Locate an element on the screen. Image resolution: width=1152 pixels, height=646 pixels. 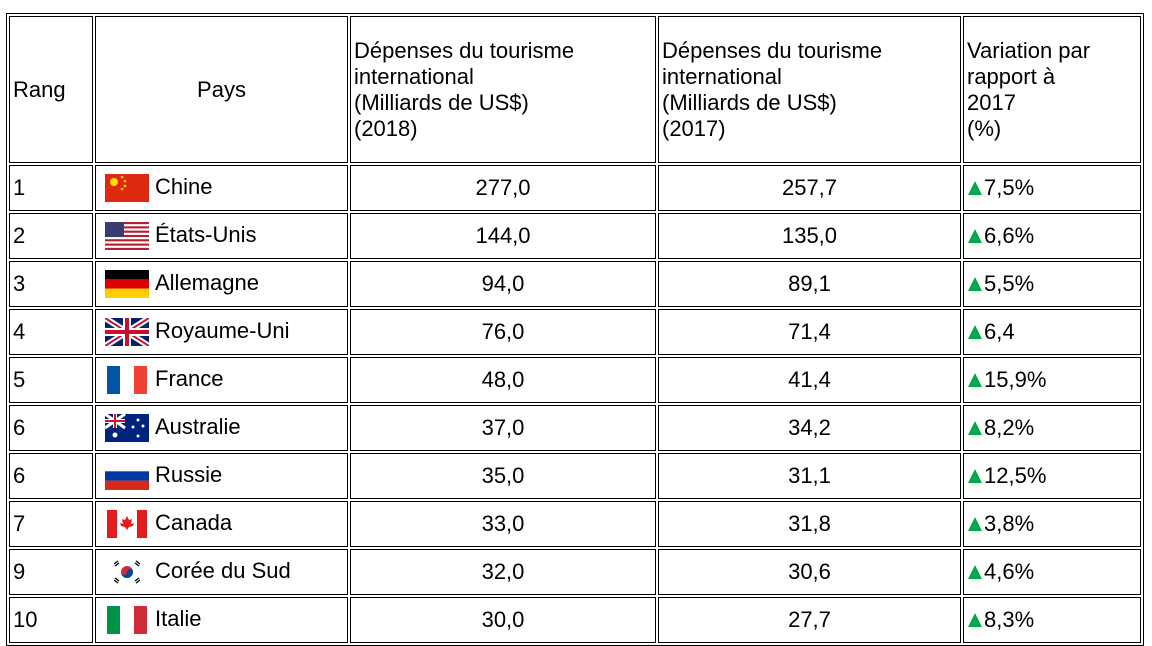
cell-text: 33,0 is located at coordinates (503, 523).